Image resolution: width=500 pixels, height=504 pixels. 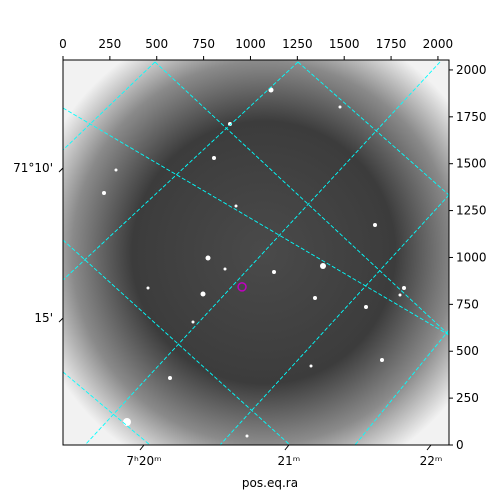 I want to click on x-axis-label: pos.eq.ra, so click(x=270, y=483).